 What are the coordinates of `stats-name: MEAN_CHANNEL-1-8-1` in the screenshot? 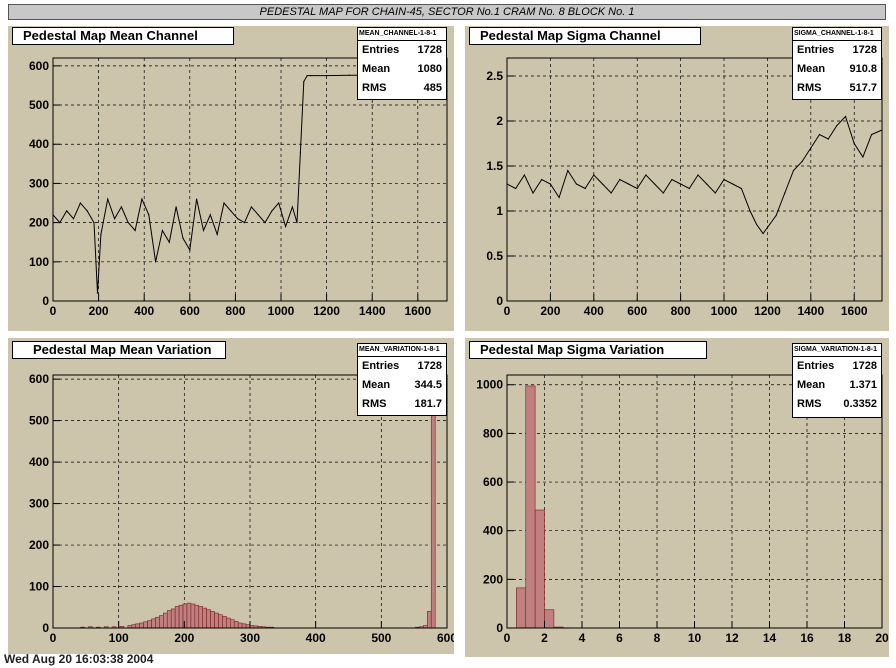 It's located at (402, 34).